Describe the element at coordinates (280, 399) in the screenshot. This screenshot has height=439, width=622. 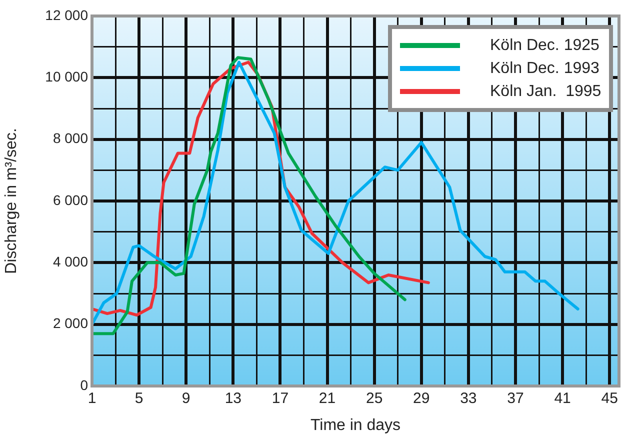
I see `x-tick-label: 17` at that location.